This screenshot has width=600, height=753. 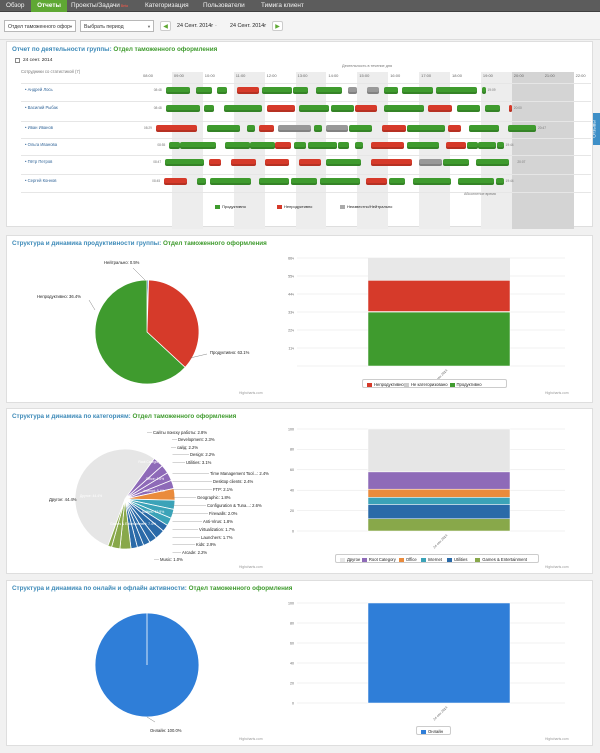 I want to click on y-tick-label: 100, so click(x=291, y=429).